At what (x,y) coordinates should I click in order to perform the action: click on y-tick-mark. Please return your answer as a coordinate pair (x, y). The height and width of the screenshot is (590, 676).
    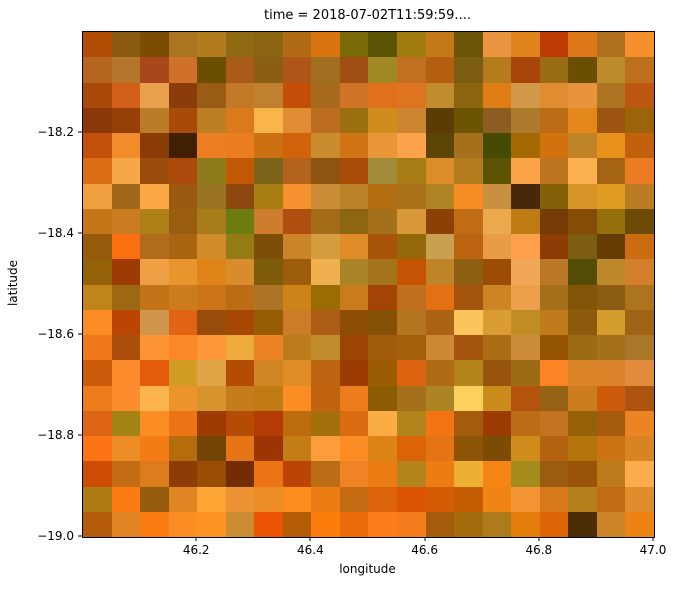
    Looking at the image, I should click on (80, 536).